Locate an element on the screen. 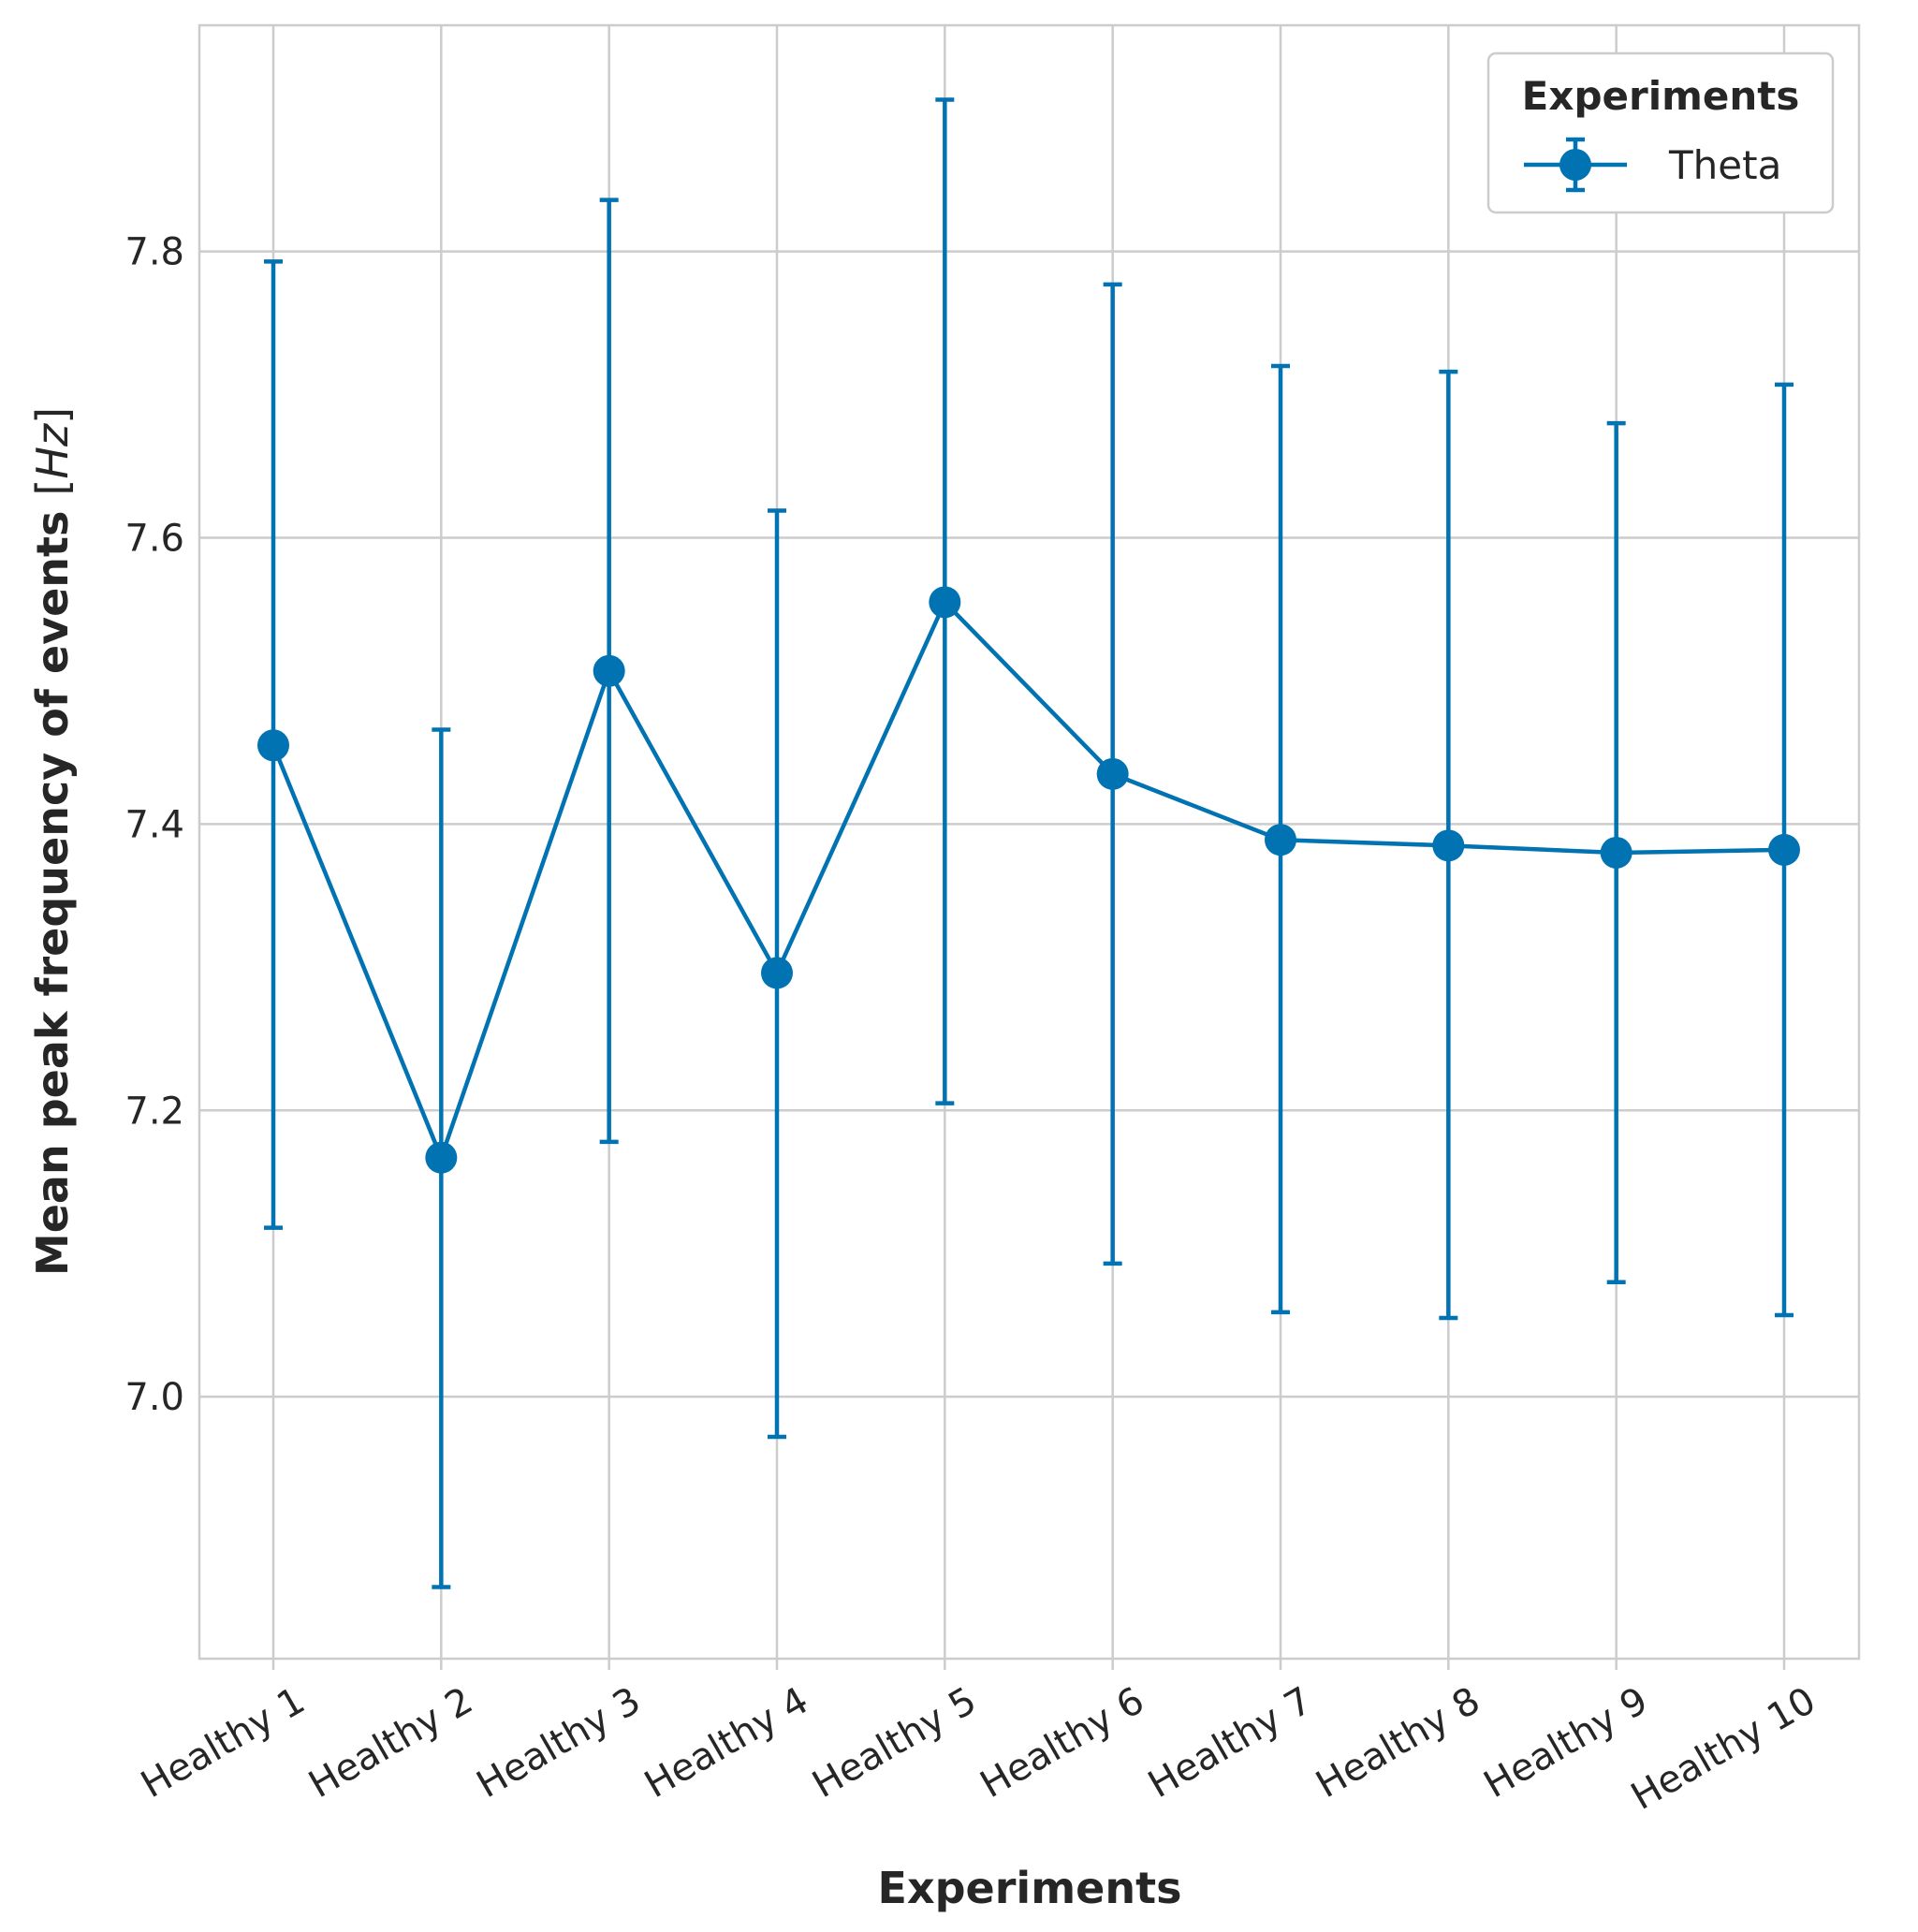  y-axis-title: Mean peak frequency of events [Hz] is located at coordinates (52, 841).